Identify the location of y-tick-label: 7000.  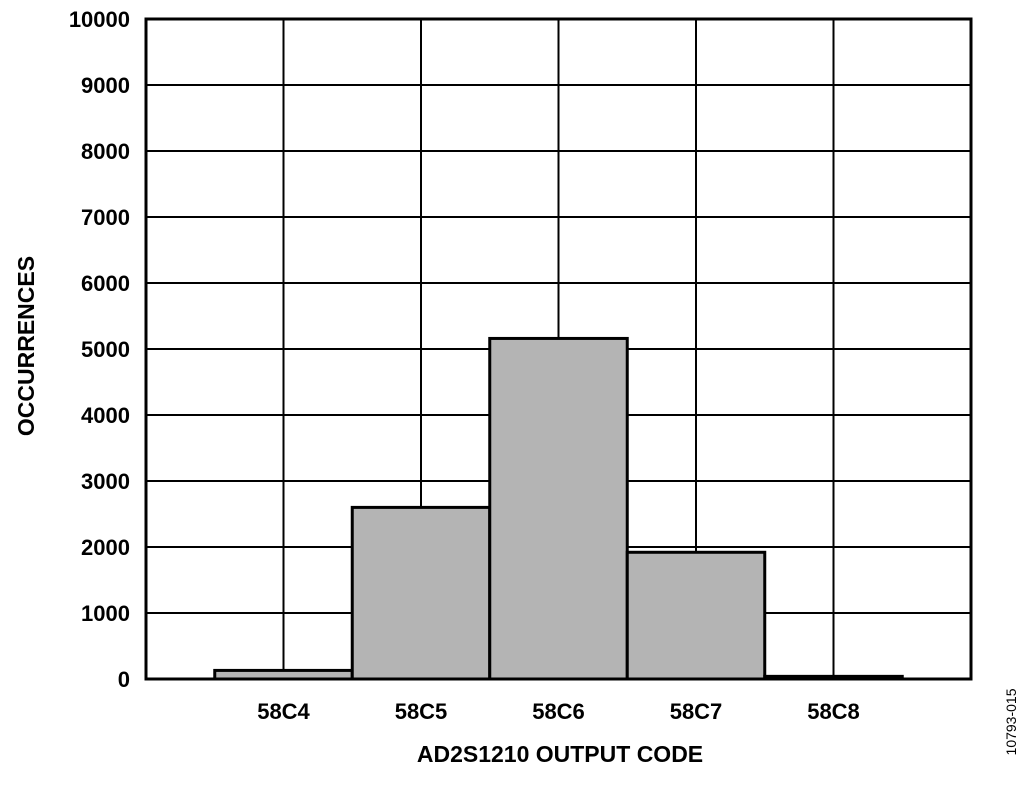
(105, 217).